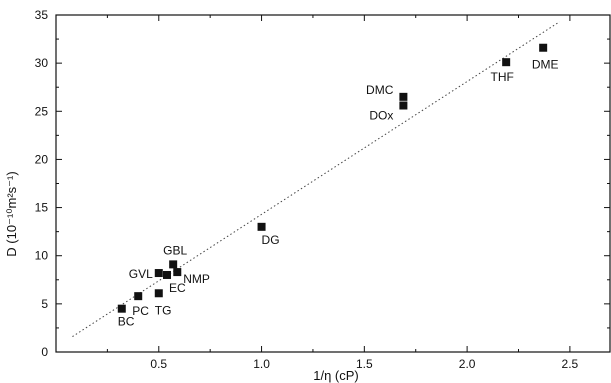 This screenshot has width=611, height=383. Describe the element at coordinates (381, 116) in the screenshot. I see `point-label-dox: DOx` at that location.